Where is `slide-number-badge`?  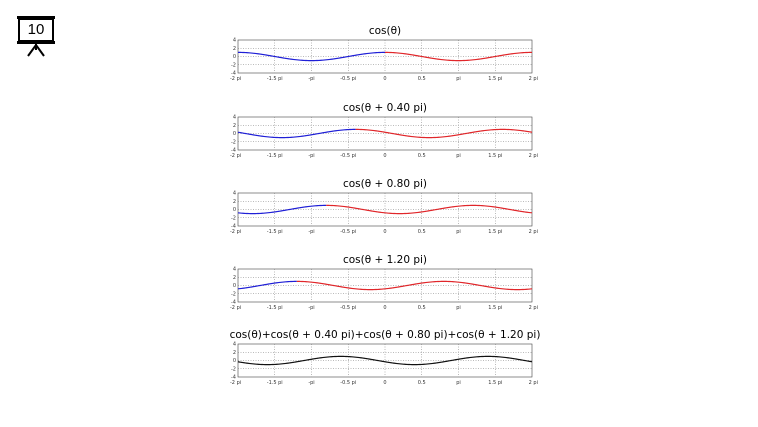
slide-number-badge is located at coordinates (36, 36).